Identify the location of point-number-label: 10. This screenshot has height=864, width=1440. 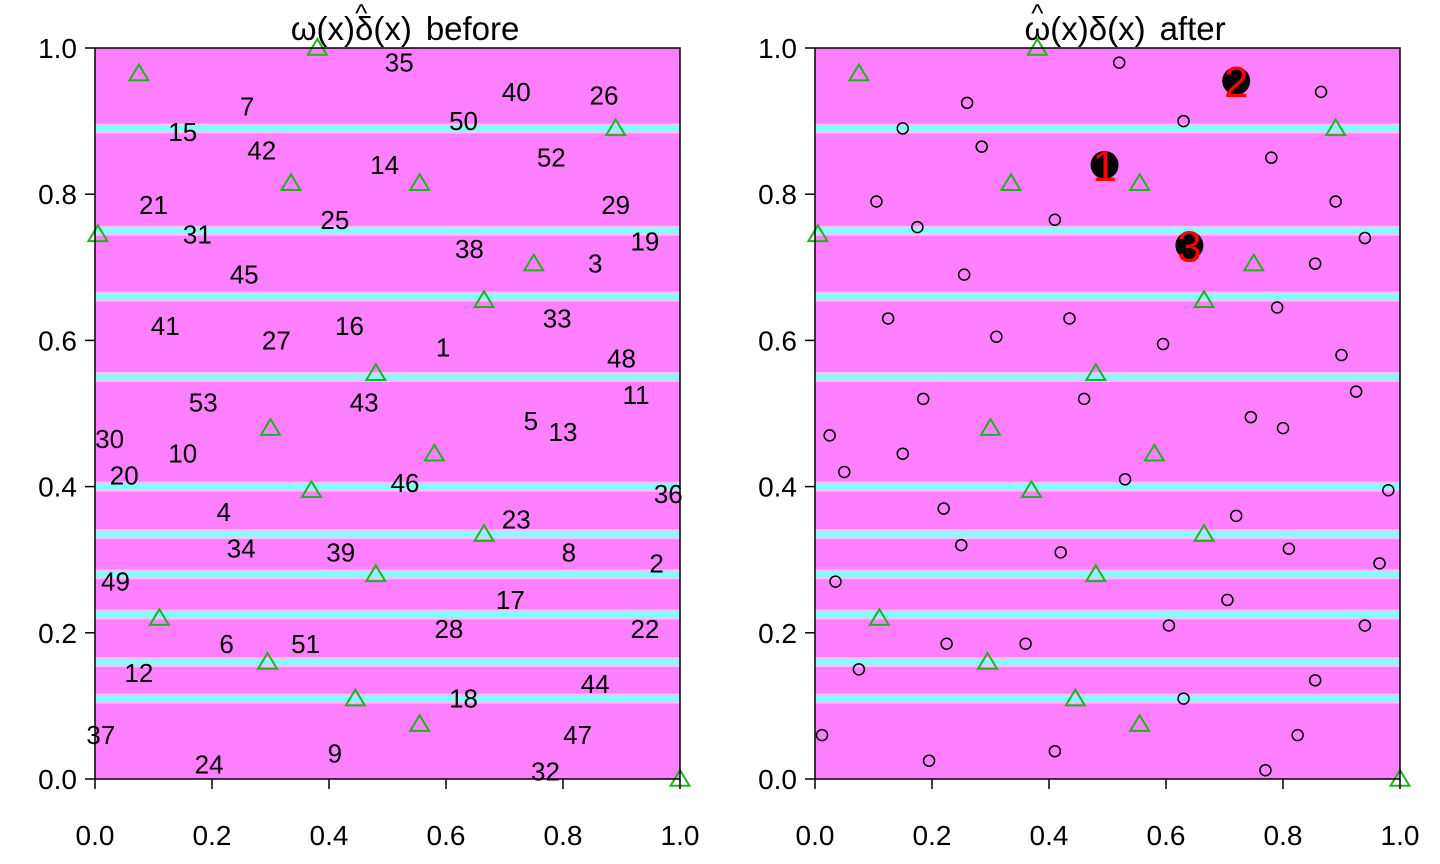
(182, 454).